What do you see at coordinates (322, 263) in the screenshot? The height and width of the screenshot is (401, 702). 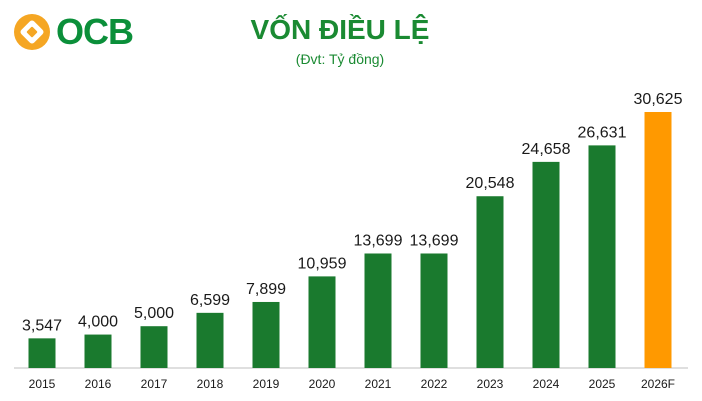 I see `value-label-2020: 10,959` at bounding box center [322, 263].